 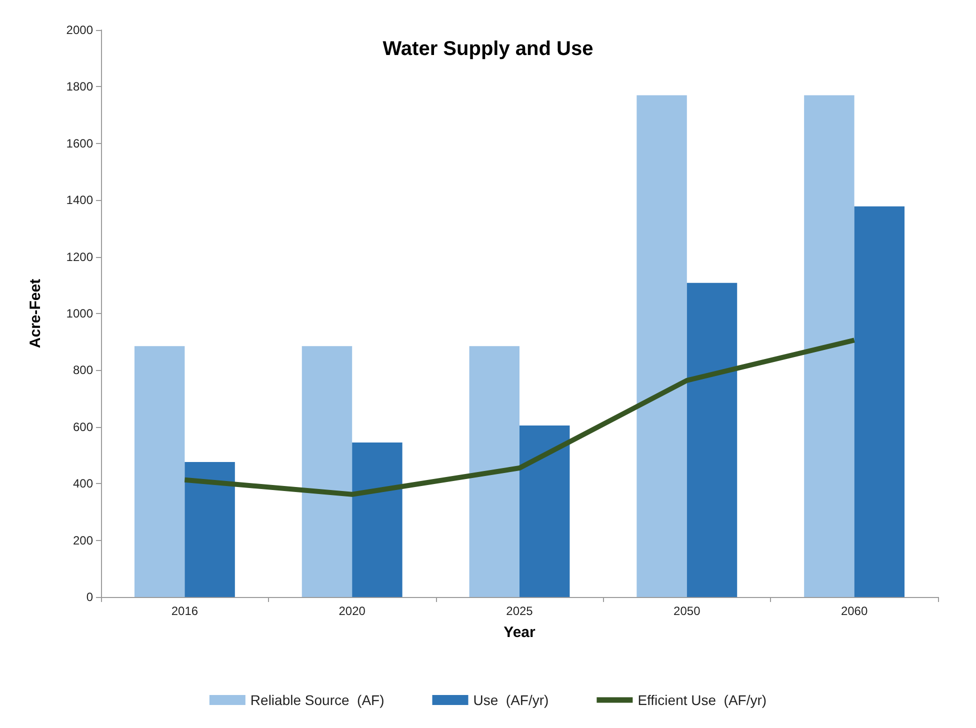 What do you see at coordinates (184, 611) in the screenshot?
I see `x-tick-label: 2016` at bounding box center [184, 611].